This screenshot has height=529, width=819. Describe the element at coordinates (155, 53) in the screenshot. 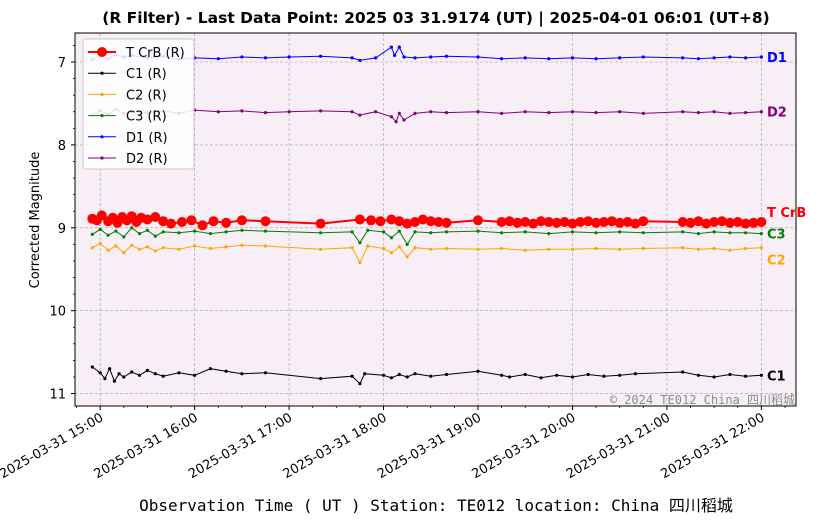

I see `legend-label: T CrB (R)` at that location.